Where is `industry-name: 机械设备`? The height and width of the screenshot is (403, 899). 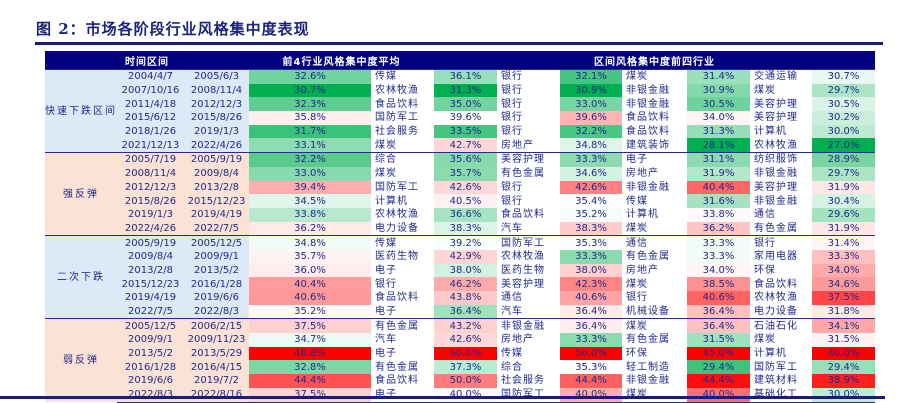
industry-name: 机械设备 is located at coordinates (654, 311).